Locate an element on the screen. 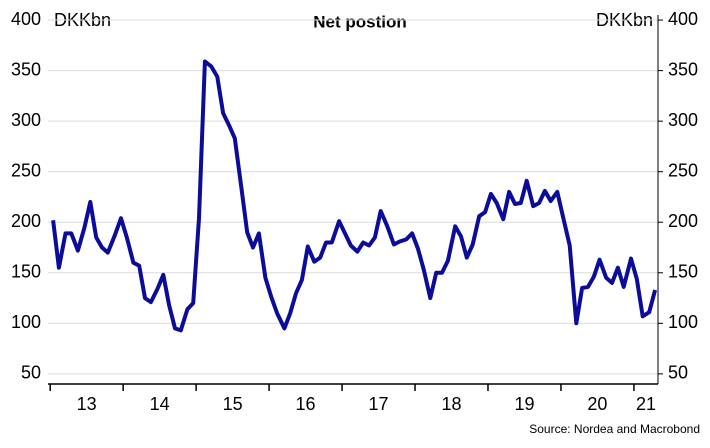 The width and height of the screenshot is (710, 448). y2-tick-label: 200 is located at coordinates (683, 221).